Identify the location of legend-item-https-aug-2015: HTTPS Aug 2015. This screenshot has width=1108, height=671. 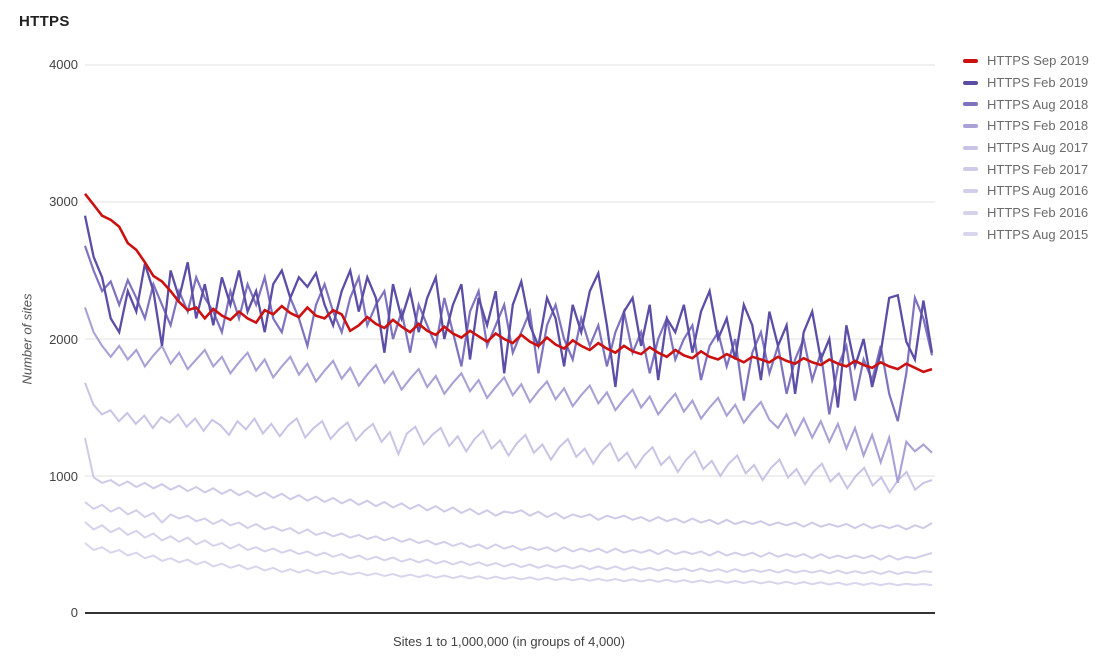
(1033, 235).